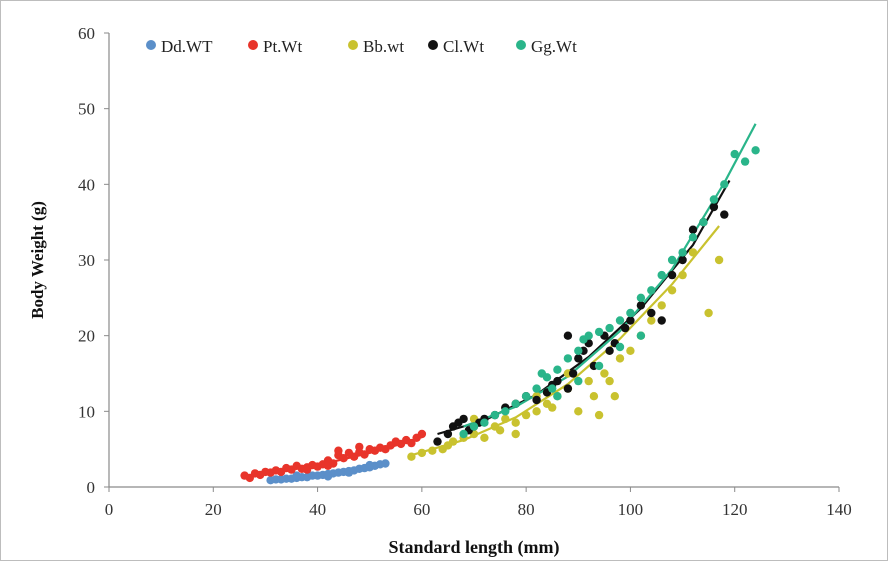 The width and height of the screenshot is (888, 565). I want to click on x-tick-label: 40, so click(317, 509).